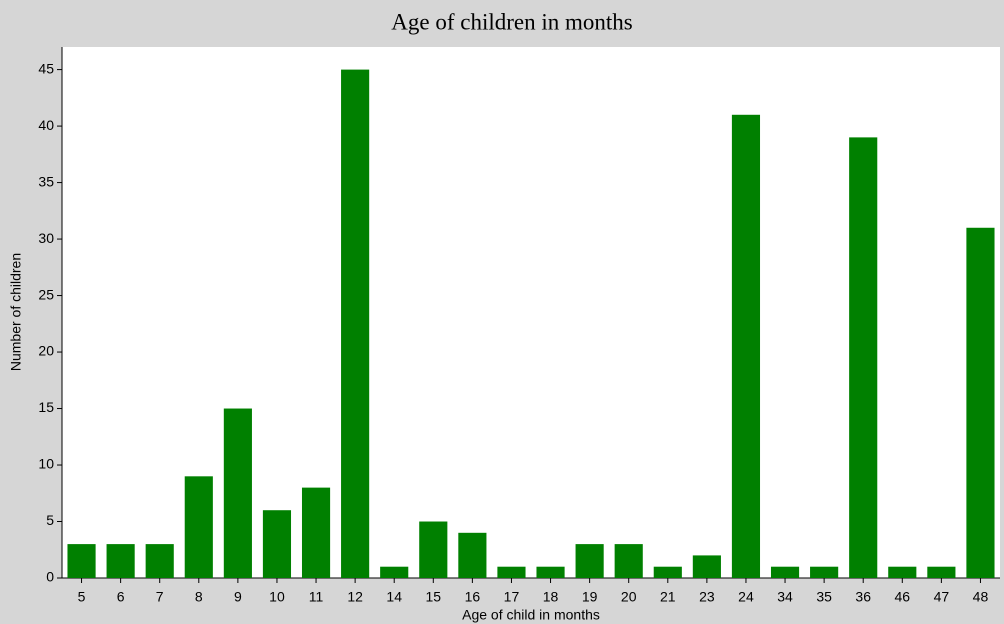 Image resolution: width=1004 pixels, height=624 pixels. What do you see at coordinates (512, 597) in the screenshot?
I see `x-tick-label: 17` at bounding box center [512, 597].